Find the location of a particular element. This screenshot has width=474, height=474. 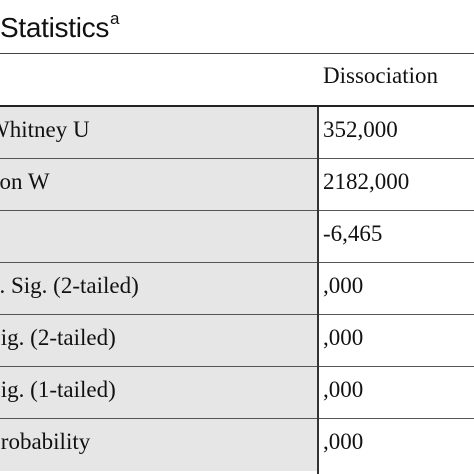

row-label: xon W is located at coordinates (158, 185).